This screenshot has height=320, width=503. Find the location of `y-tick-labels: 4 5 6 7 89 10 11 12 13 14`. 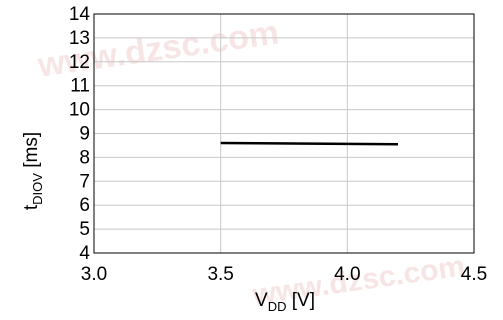

y-tick-labels: 4 5 6 7 89 10 11 12 13 14 is located at coordinates (80, 134).